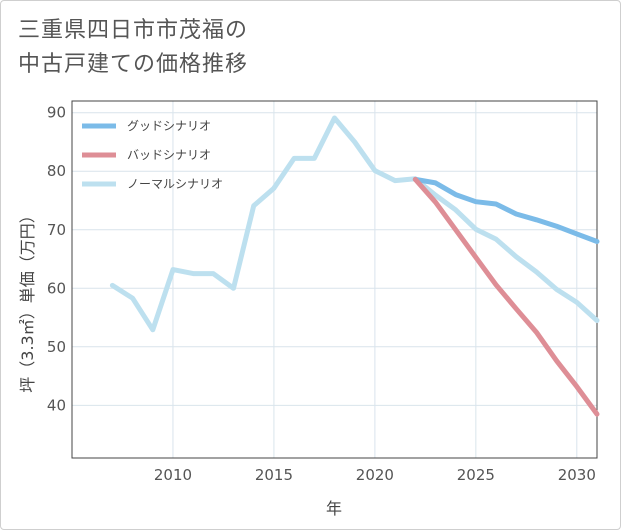 This screenshot has height=530, width=621. What do you see at coordinates (56, 113) in the screenshot?
I see `y-tick-label: 90` at bounding box center [56, 113].